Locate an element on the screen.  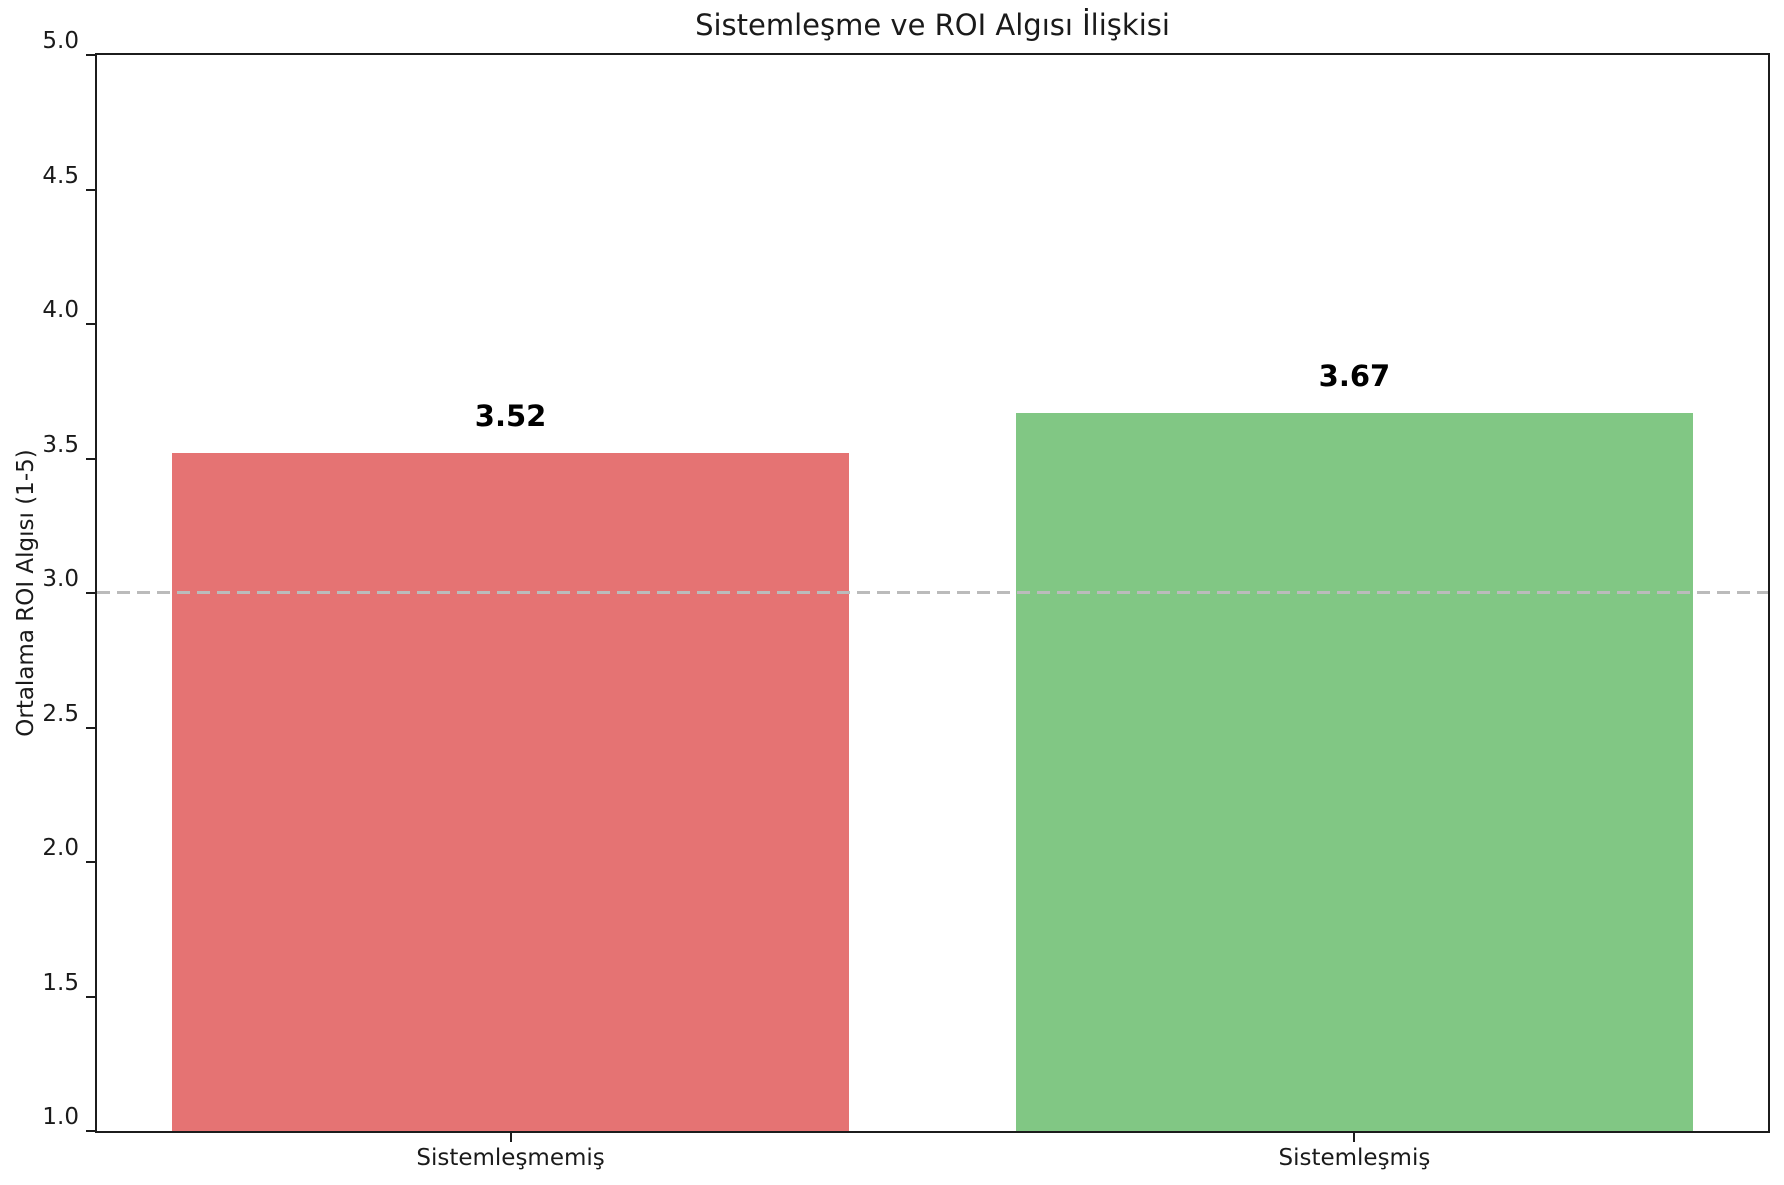
y-tick-label: 2.5 is located at coordinates (60, 713).